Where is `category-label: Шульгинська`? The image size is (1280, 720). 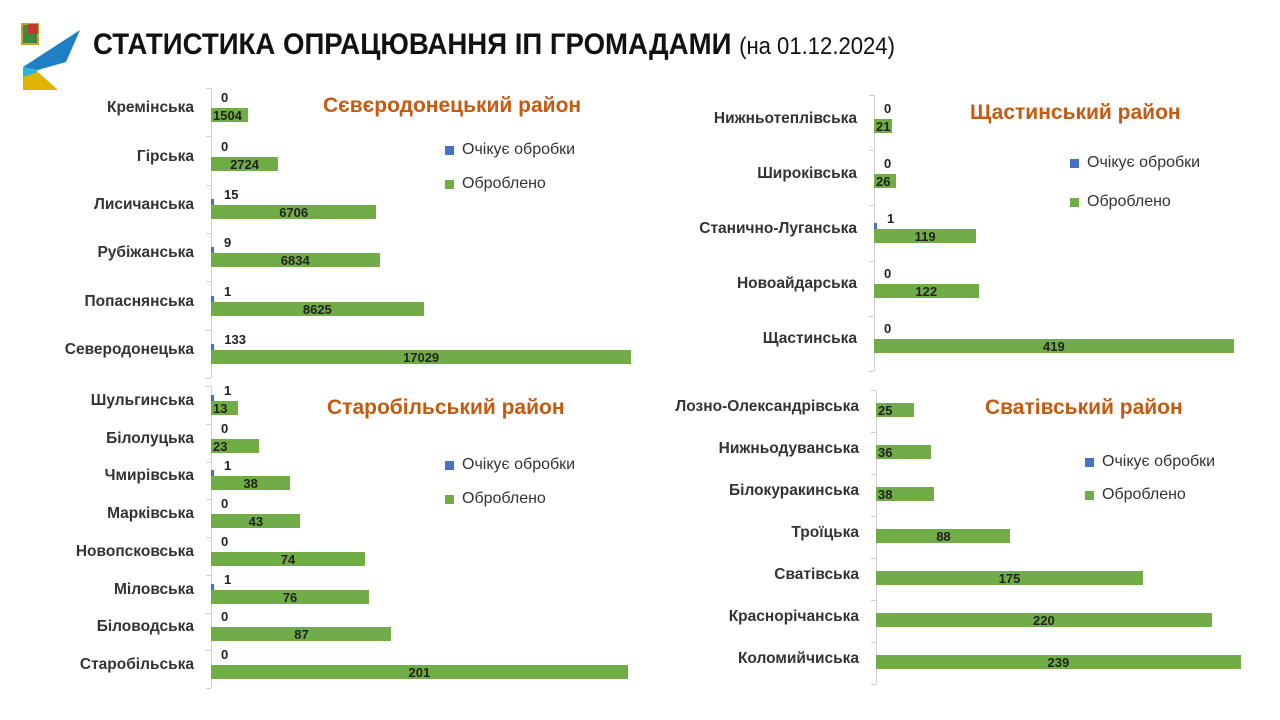
category-label: Шульгинська is located at coordinates (142, 400).